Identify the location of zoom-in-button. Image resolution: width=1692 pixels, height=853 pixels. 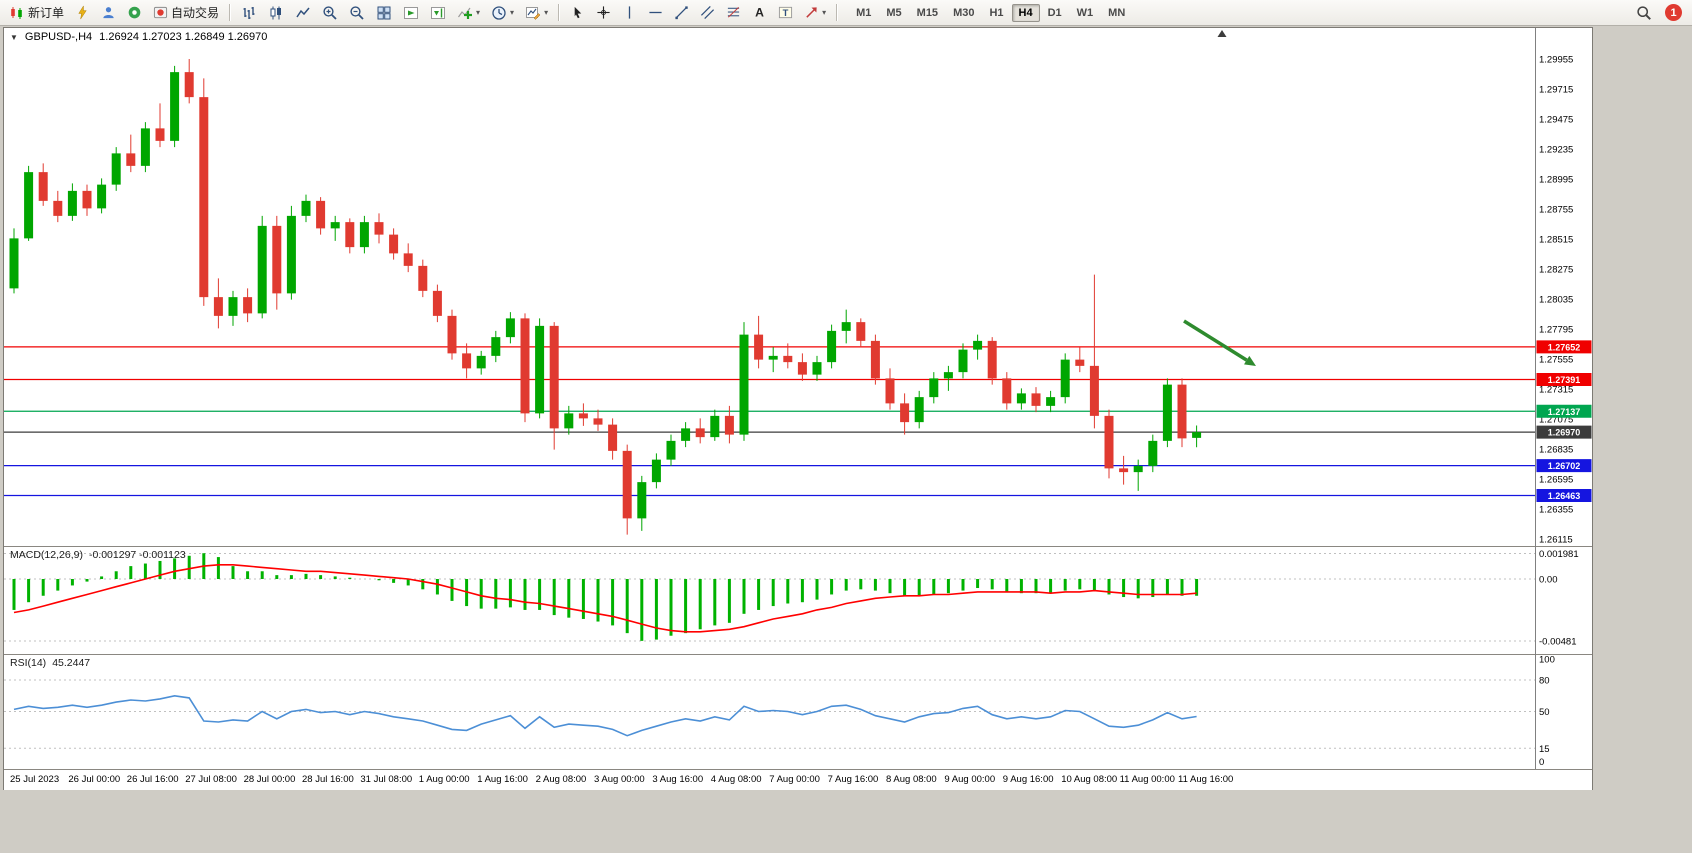
(330, 12).